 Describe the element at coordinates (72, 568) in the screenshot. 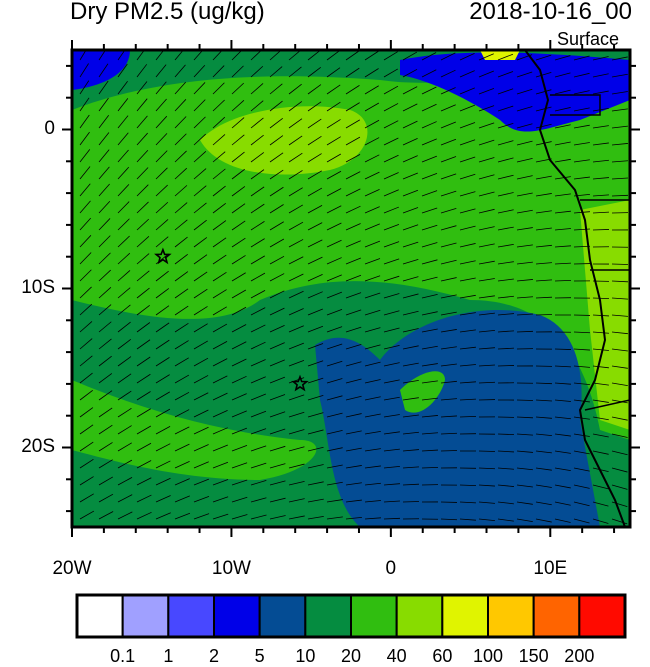

I see `x-tick-label: 20W` at that location.